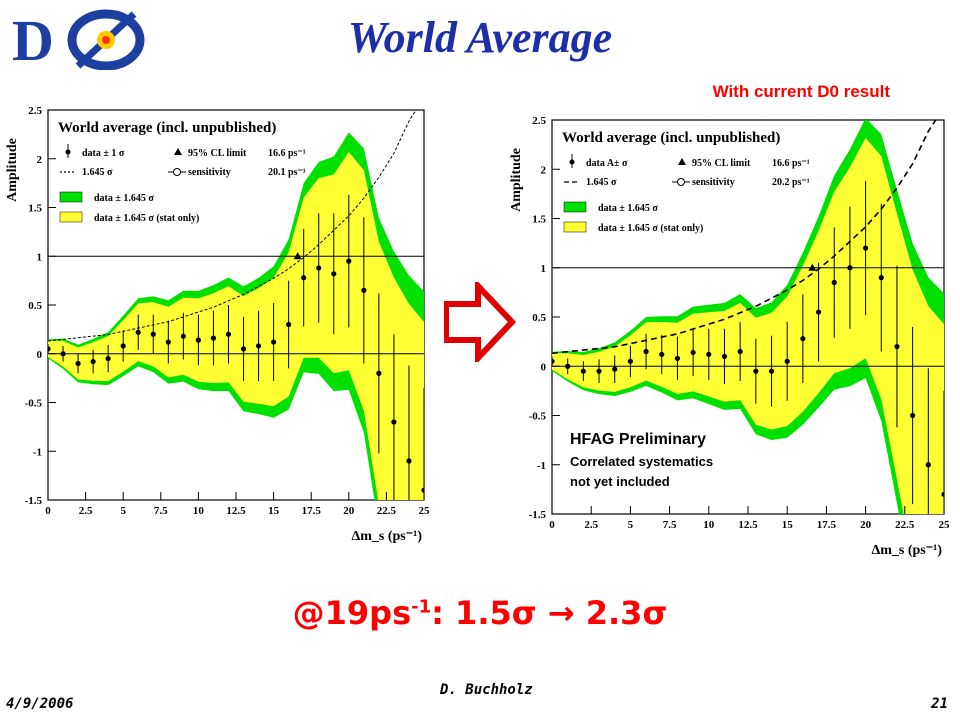 The width and height of the screenshot is (960, 720). What do you see at coordinates (217, 153) in the screenshot?
I see `legend-cl: 95% CL limit` at bounding box center [217, 153].